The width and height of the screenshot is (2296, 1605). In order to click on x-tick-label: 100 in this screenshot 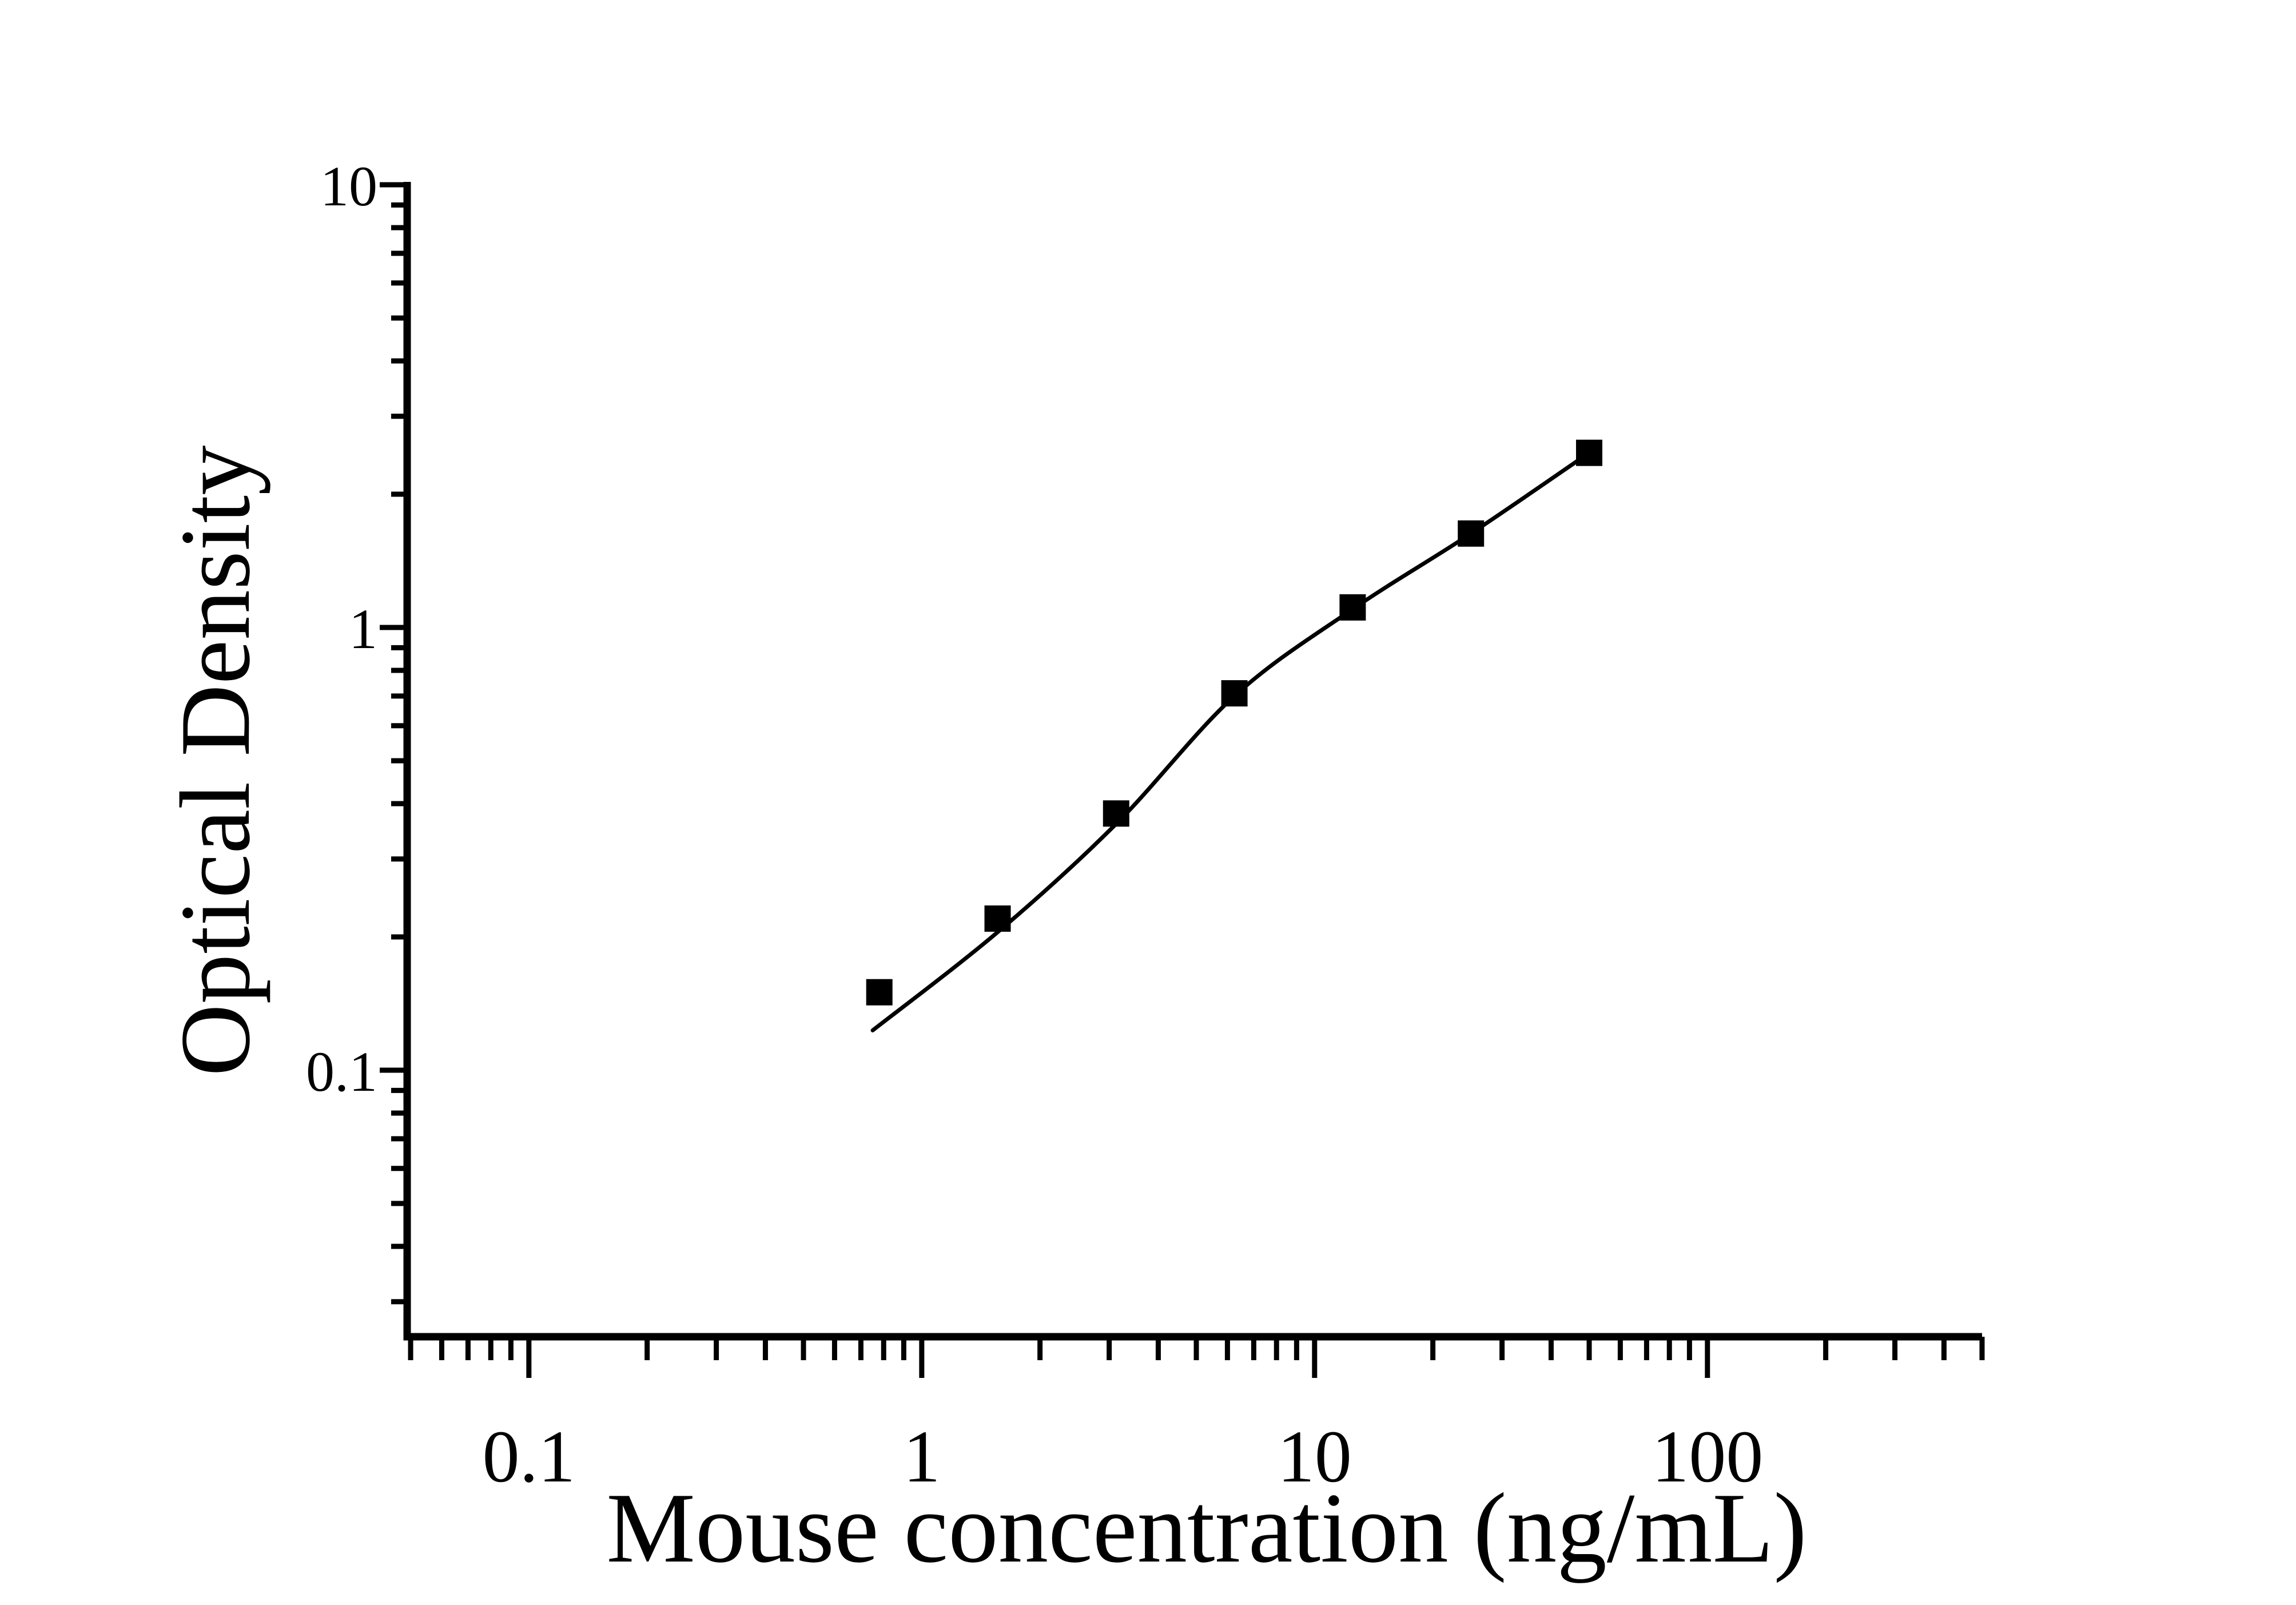, I will do `click(1707, 1457)`.